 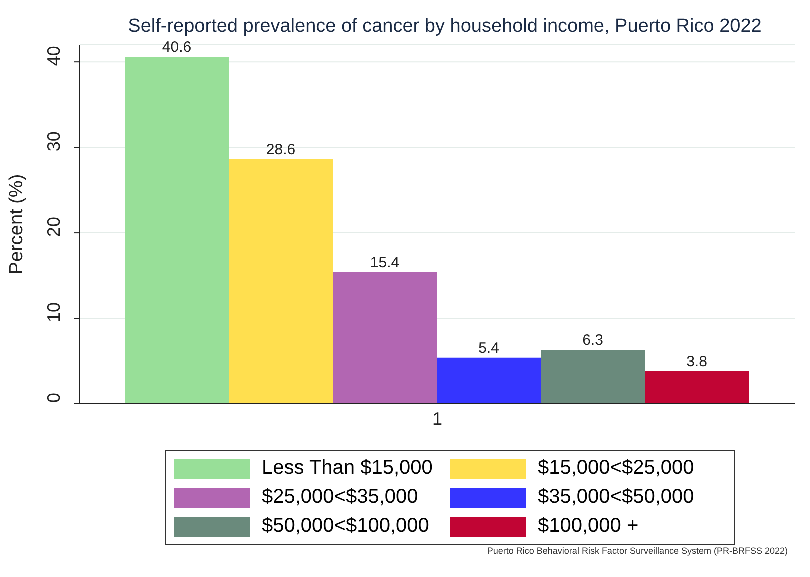 What do you see at coordinates (489, 348) in the screenshot?
I see `data-label: 5.4` at bounding box center [489, 348].